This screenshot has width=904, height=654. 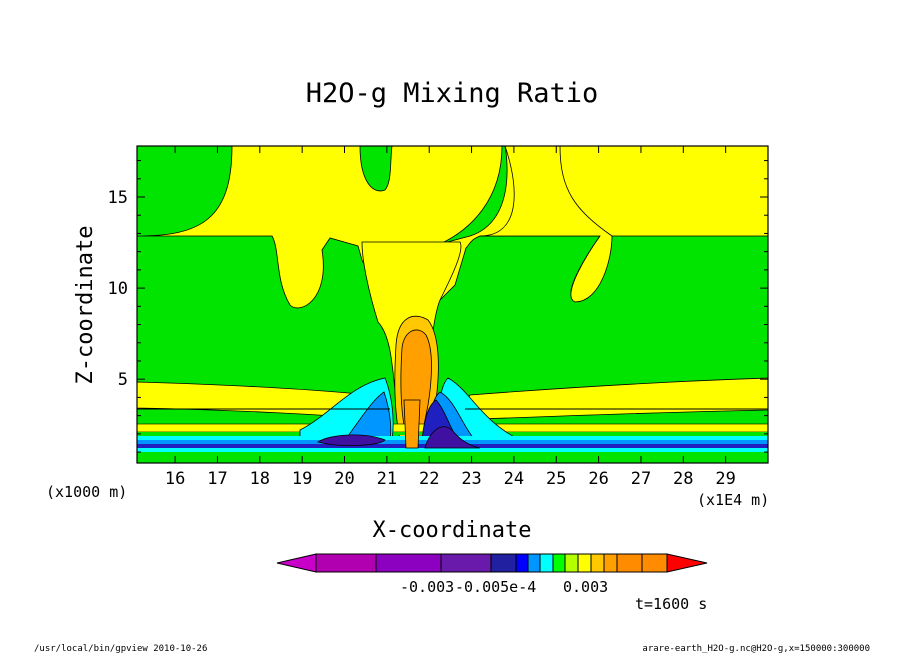 What do you see at coordinates (85, 305) in the screenshot?
I see `y-axis-label: Z-coordinate` at bounding box center [85, 305].